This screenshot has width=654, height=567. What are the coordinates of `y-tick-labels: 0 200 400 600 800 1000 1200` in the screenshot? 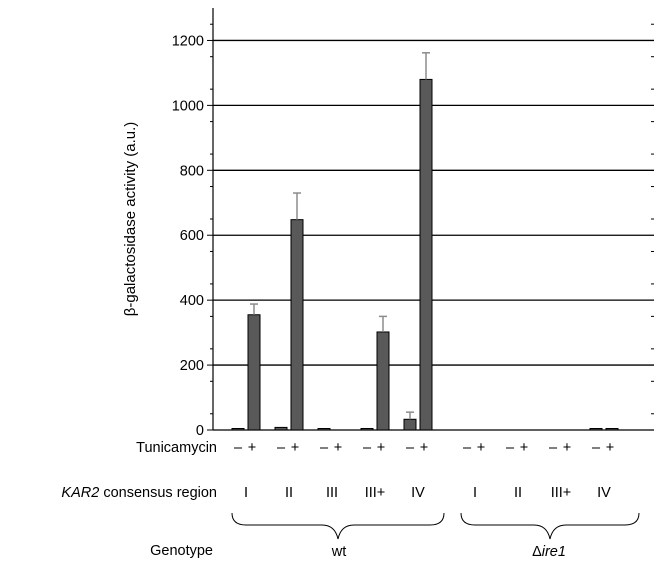 It's located at (188, 236).